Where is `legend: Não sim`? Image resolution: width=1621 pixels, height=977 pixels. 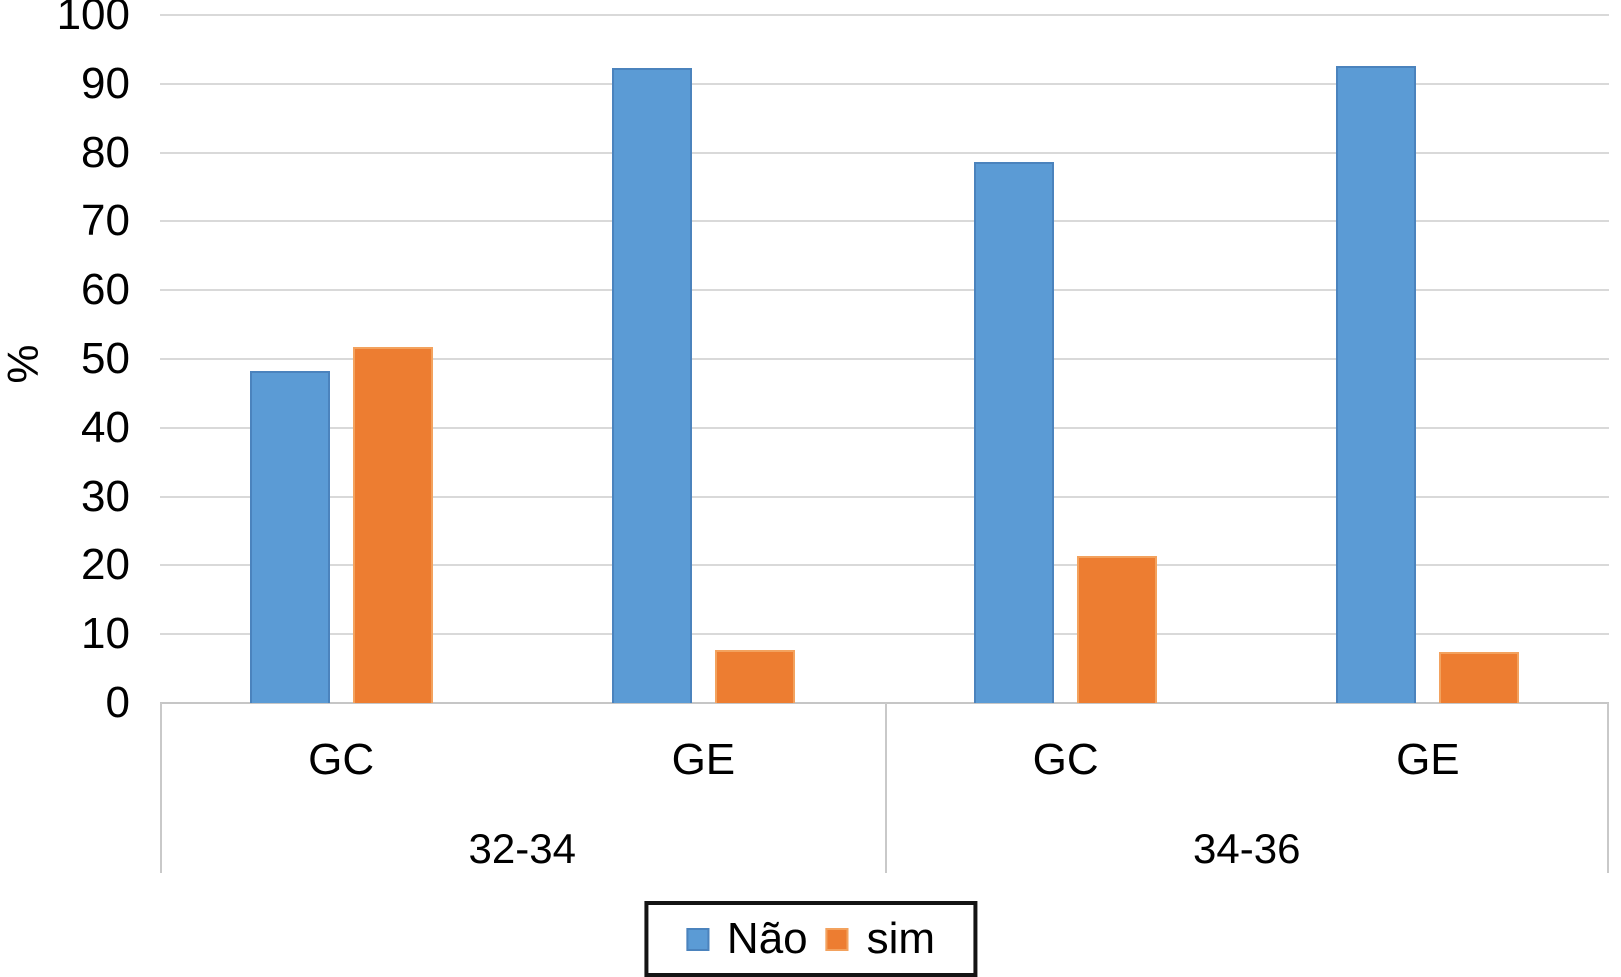
legend: Não sim is located at coordinates (810, 939).